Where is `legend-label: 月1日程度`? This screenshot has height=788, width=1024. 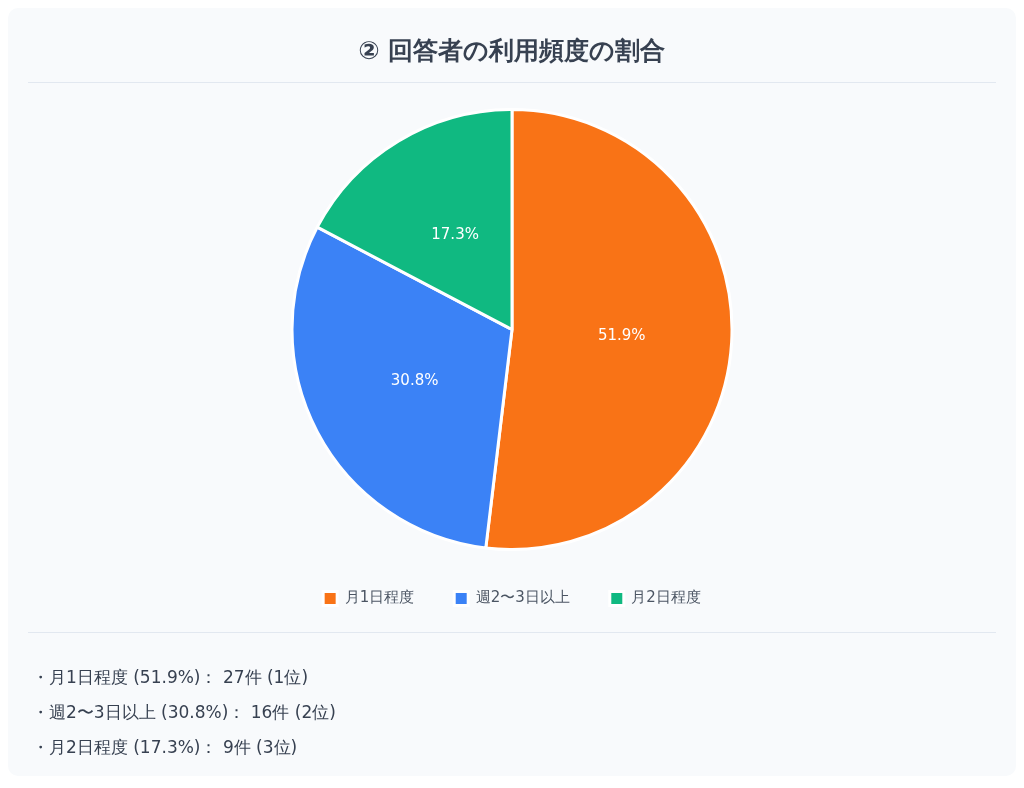
legend-label: 月1日程度 is located at coordinates (379, 597).